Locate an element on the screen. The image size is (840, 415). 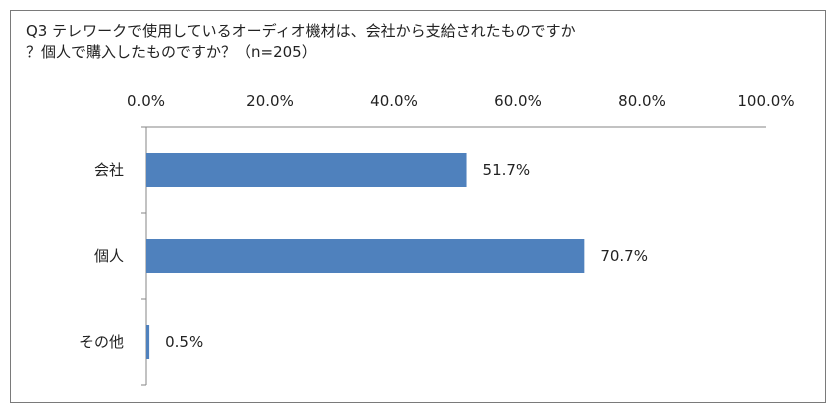
x-tick-label: 0.0% is located at coordinates (146, 101).